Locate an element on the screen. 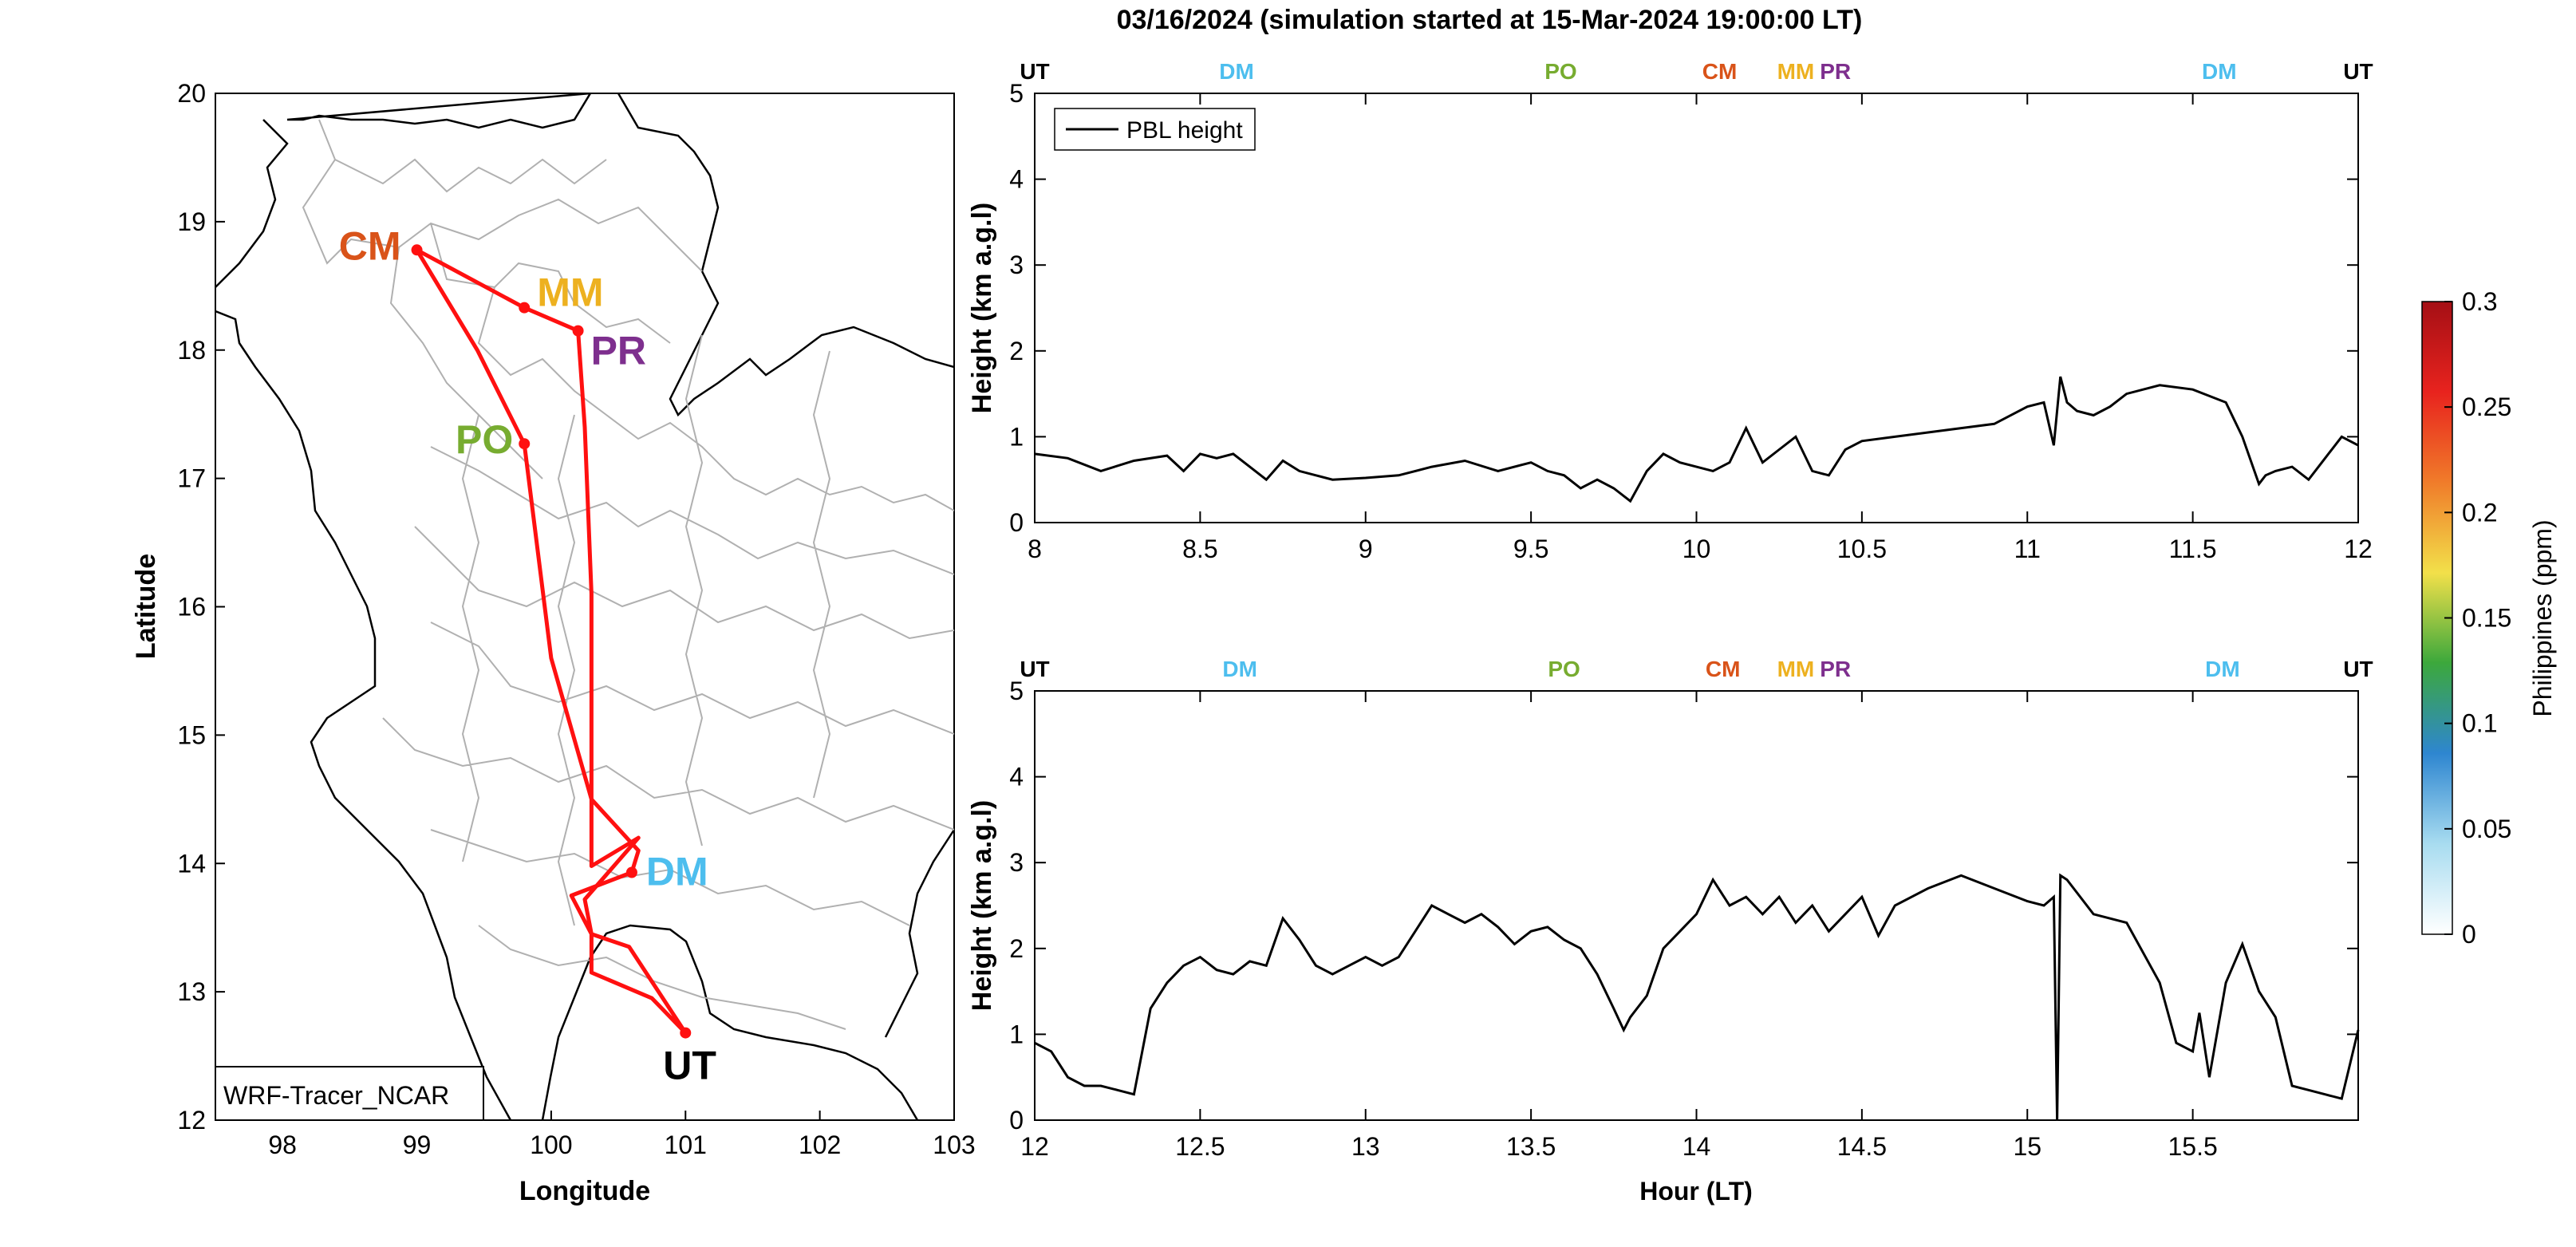 The image size is (2576, 1247). top-x-tick-label: 9.5 is located at coordinates (1530, 549).